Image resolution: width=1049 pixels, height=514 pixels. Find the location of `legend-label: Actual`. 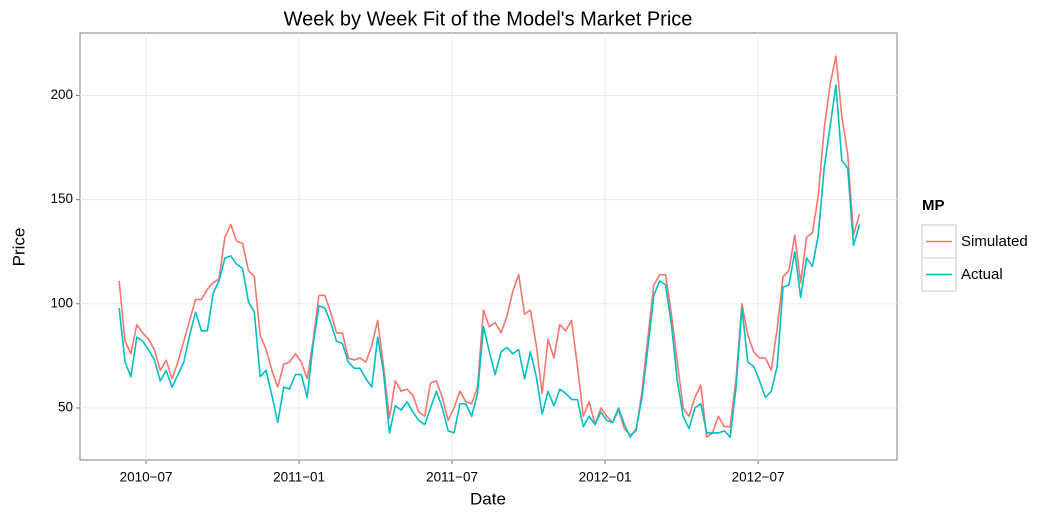

legend-label: Actual is located at coordinates (982, 274).